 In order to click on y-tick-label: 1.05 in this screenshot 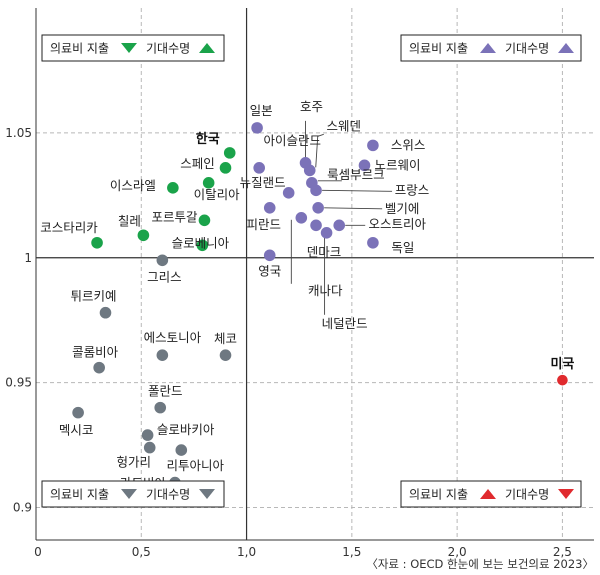, I will do `click(18, 133)`.